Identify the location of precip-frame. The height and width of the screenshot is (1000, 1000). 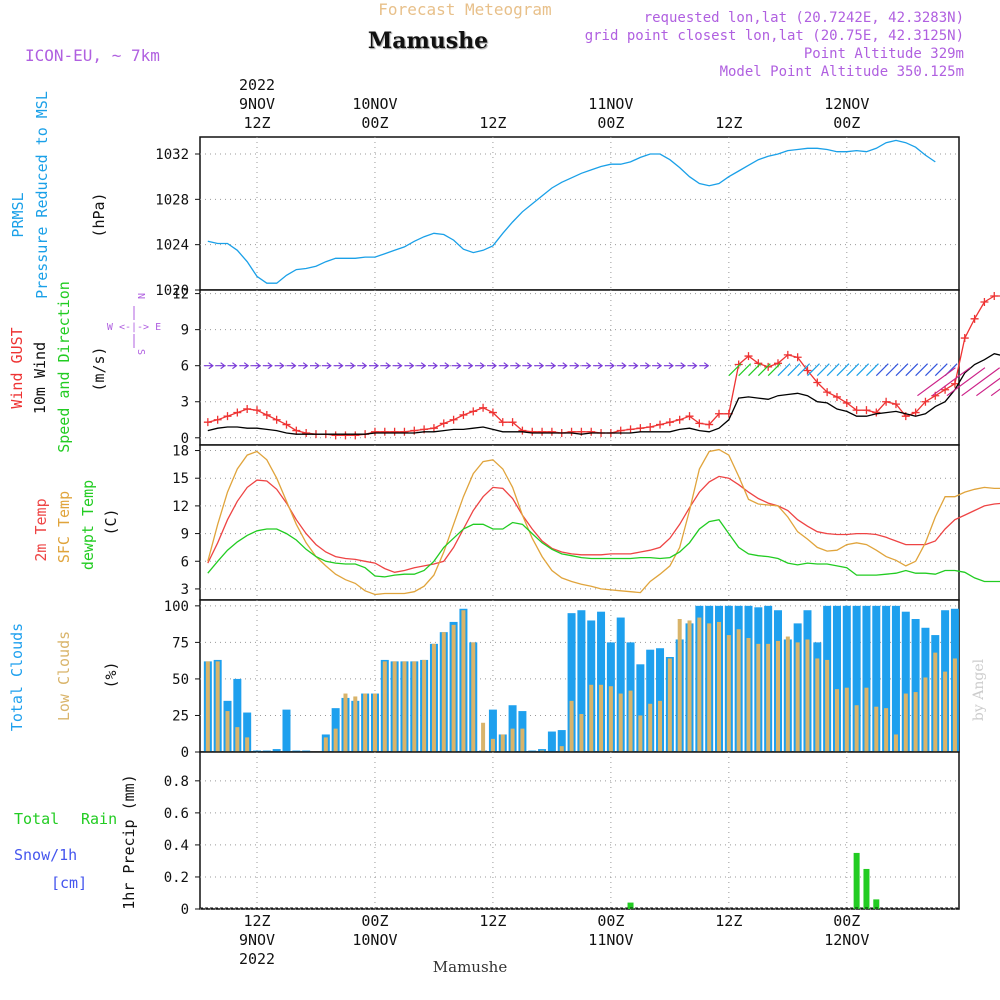
(579, 830).